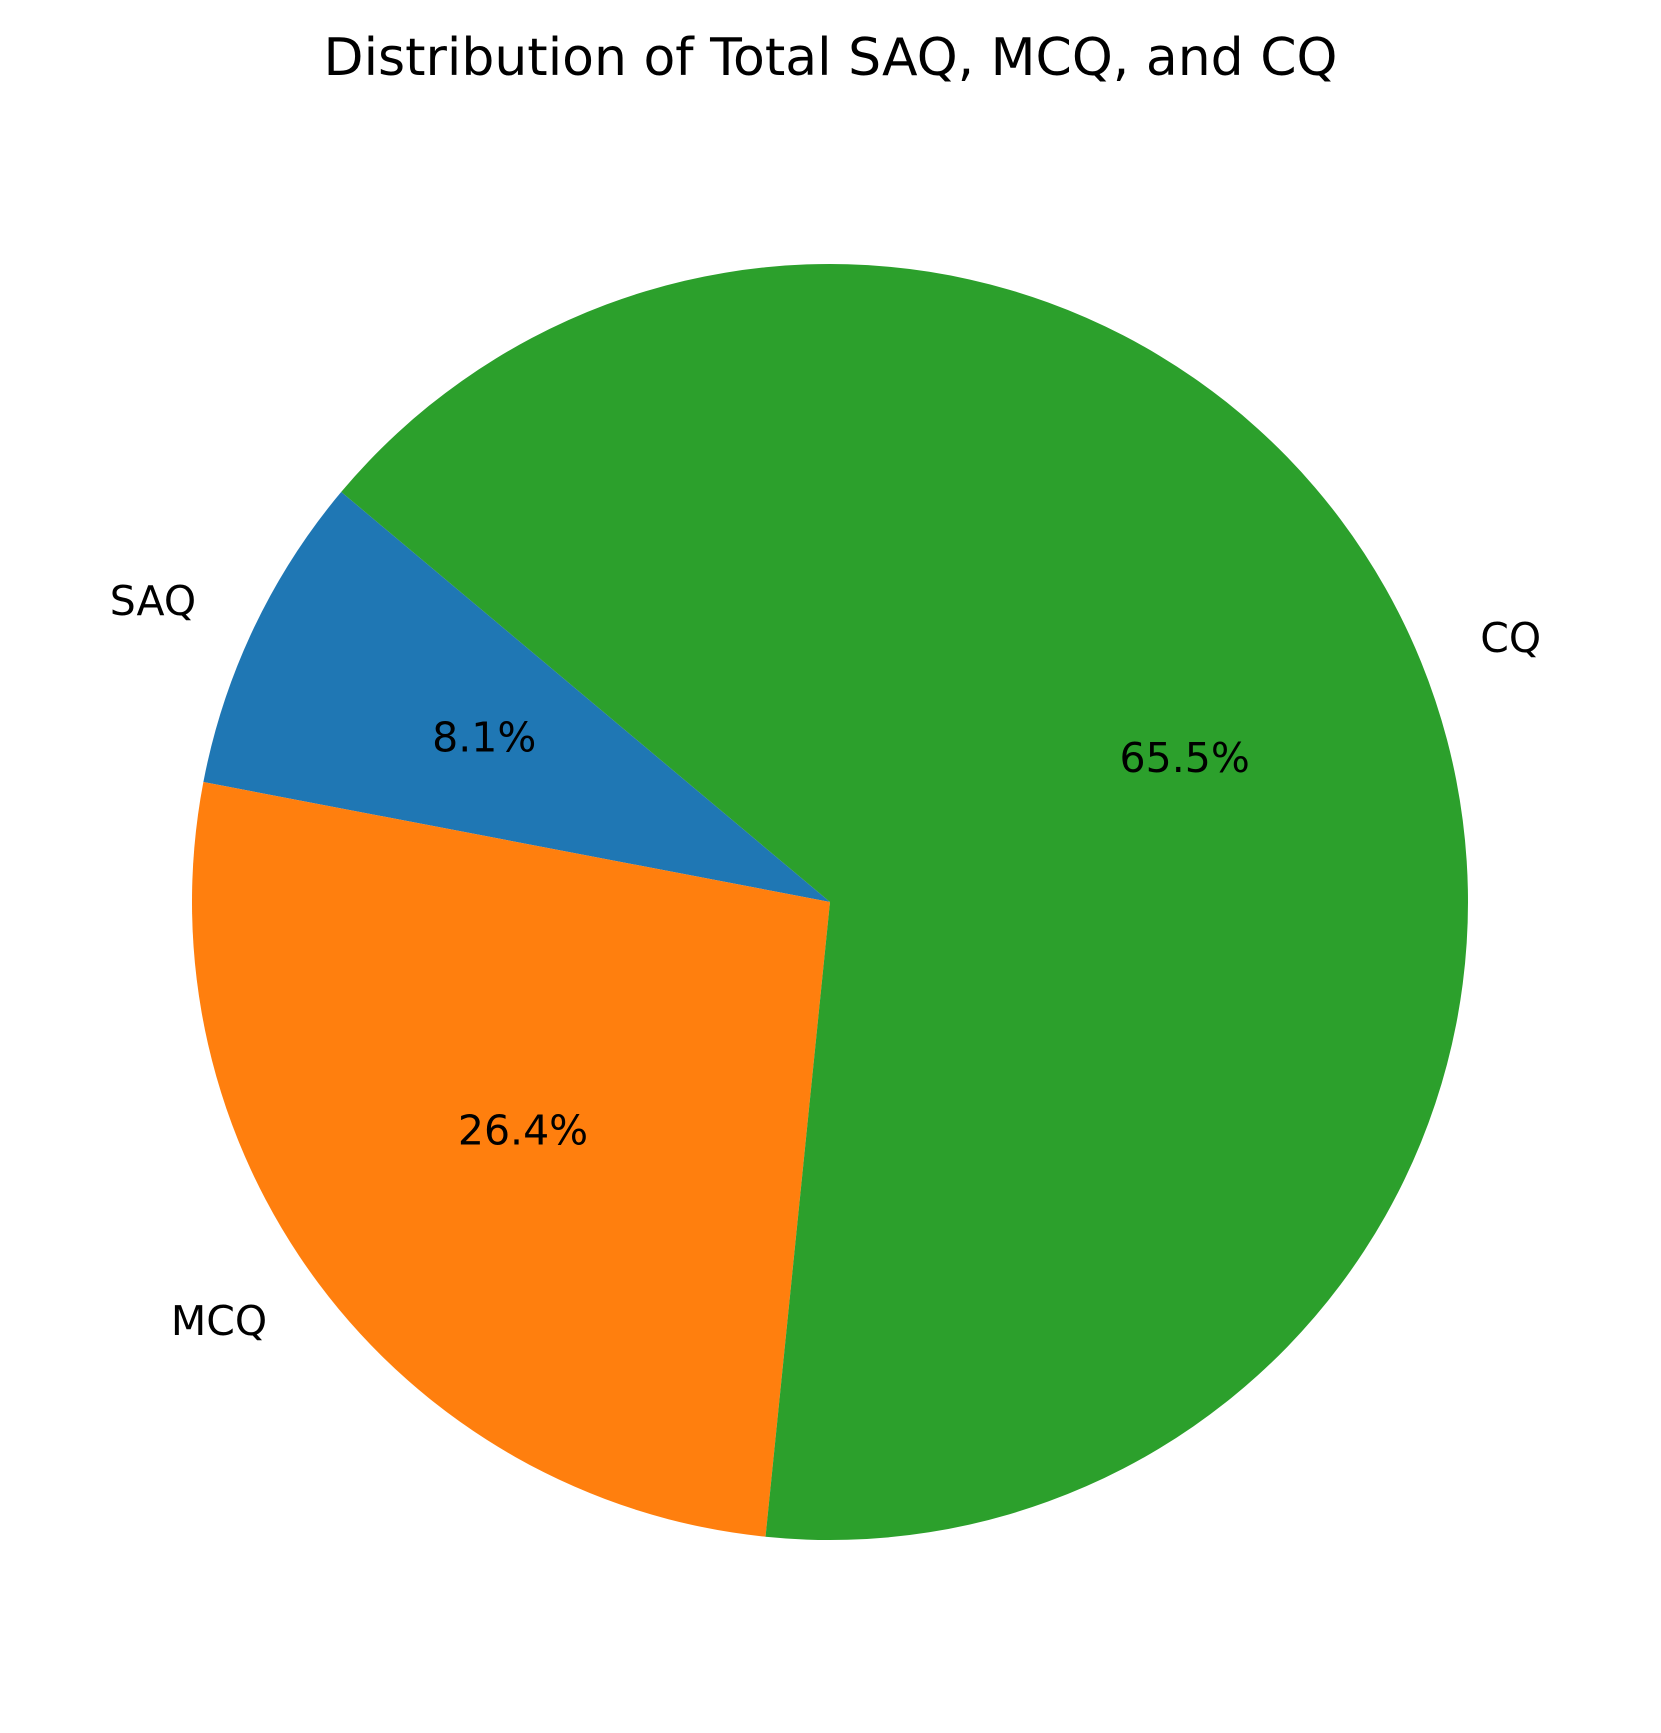  I want to click on slice-percent-saq: 8.1%, so click(484, 738).